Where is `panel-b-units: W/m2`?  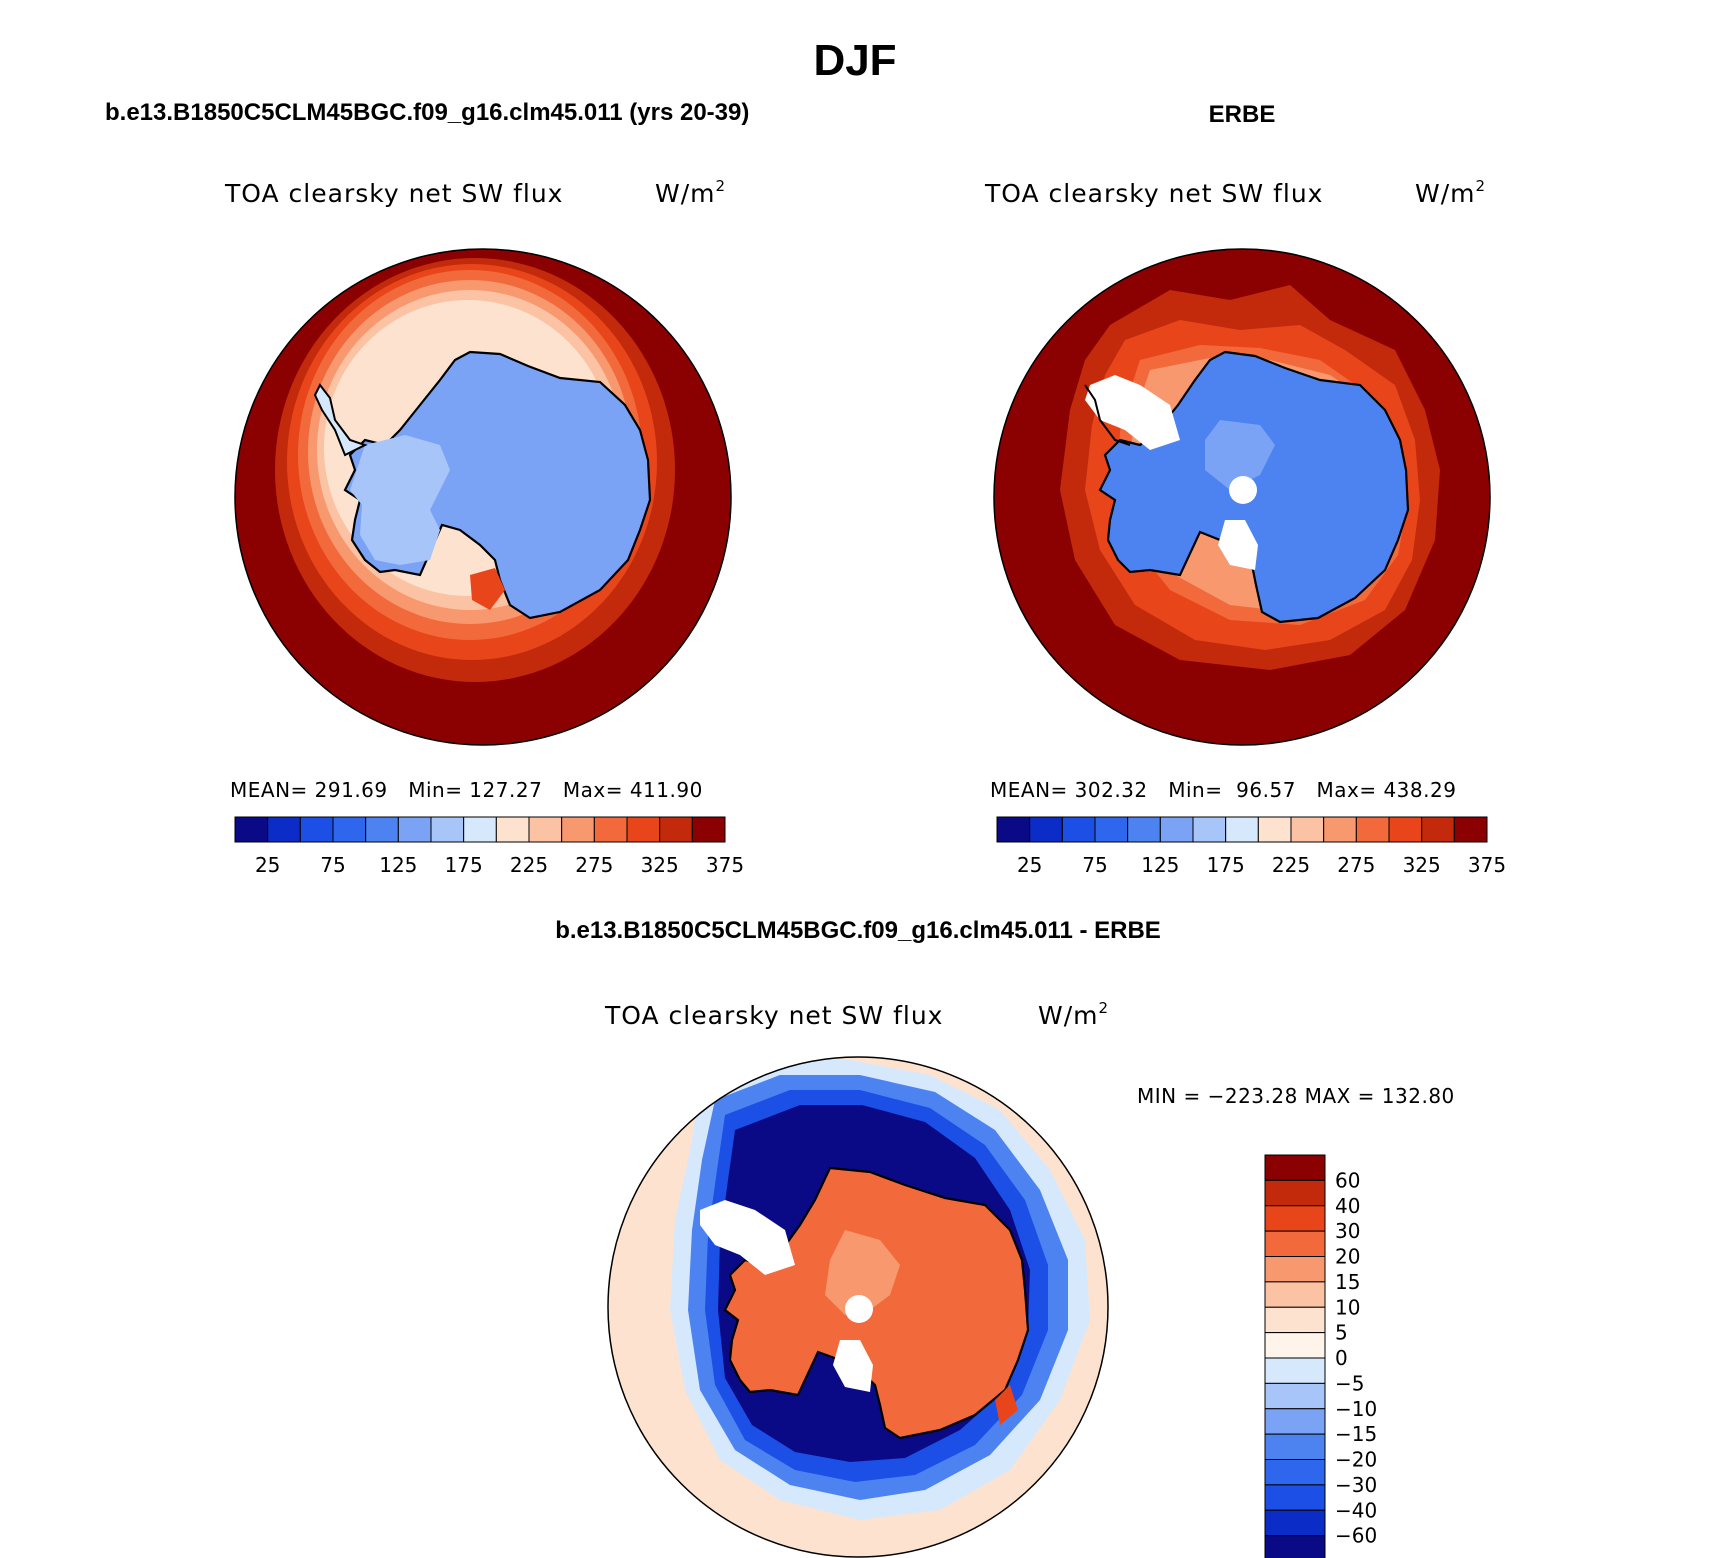 panel-b-units: W/m2 is located at coordinates (1450, 192).